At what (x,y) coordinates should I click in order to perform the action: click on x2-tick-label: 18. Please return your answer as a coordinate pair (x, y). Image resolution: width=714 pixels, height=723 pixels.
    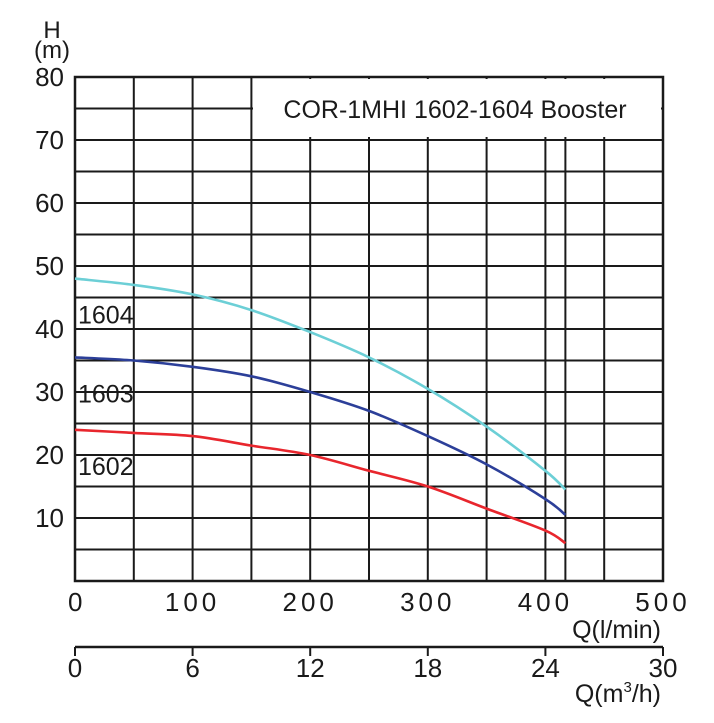
    Looking at the image, I should click on (427, 668).